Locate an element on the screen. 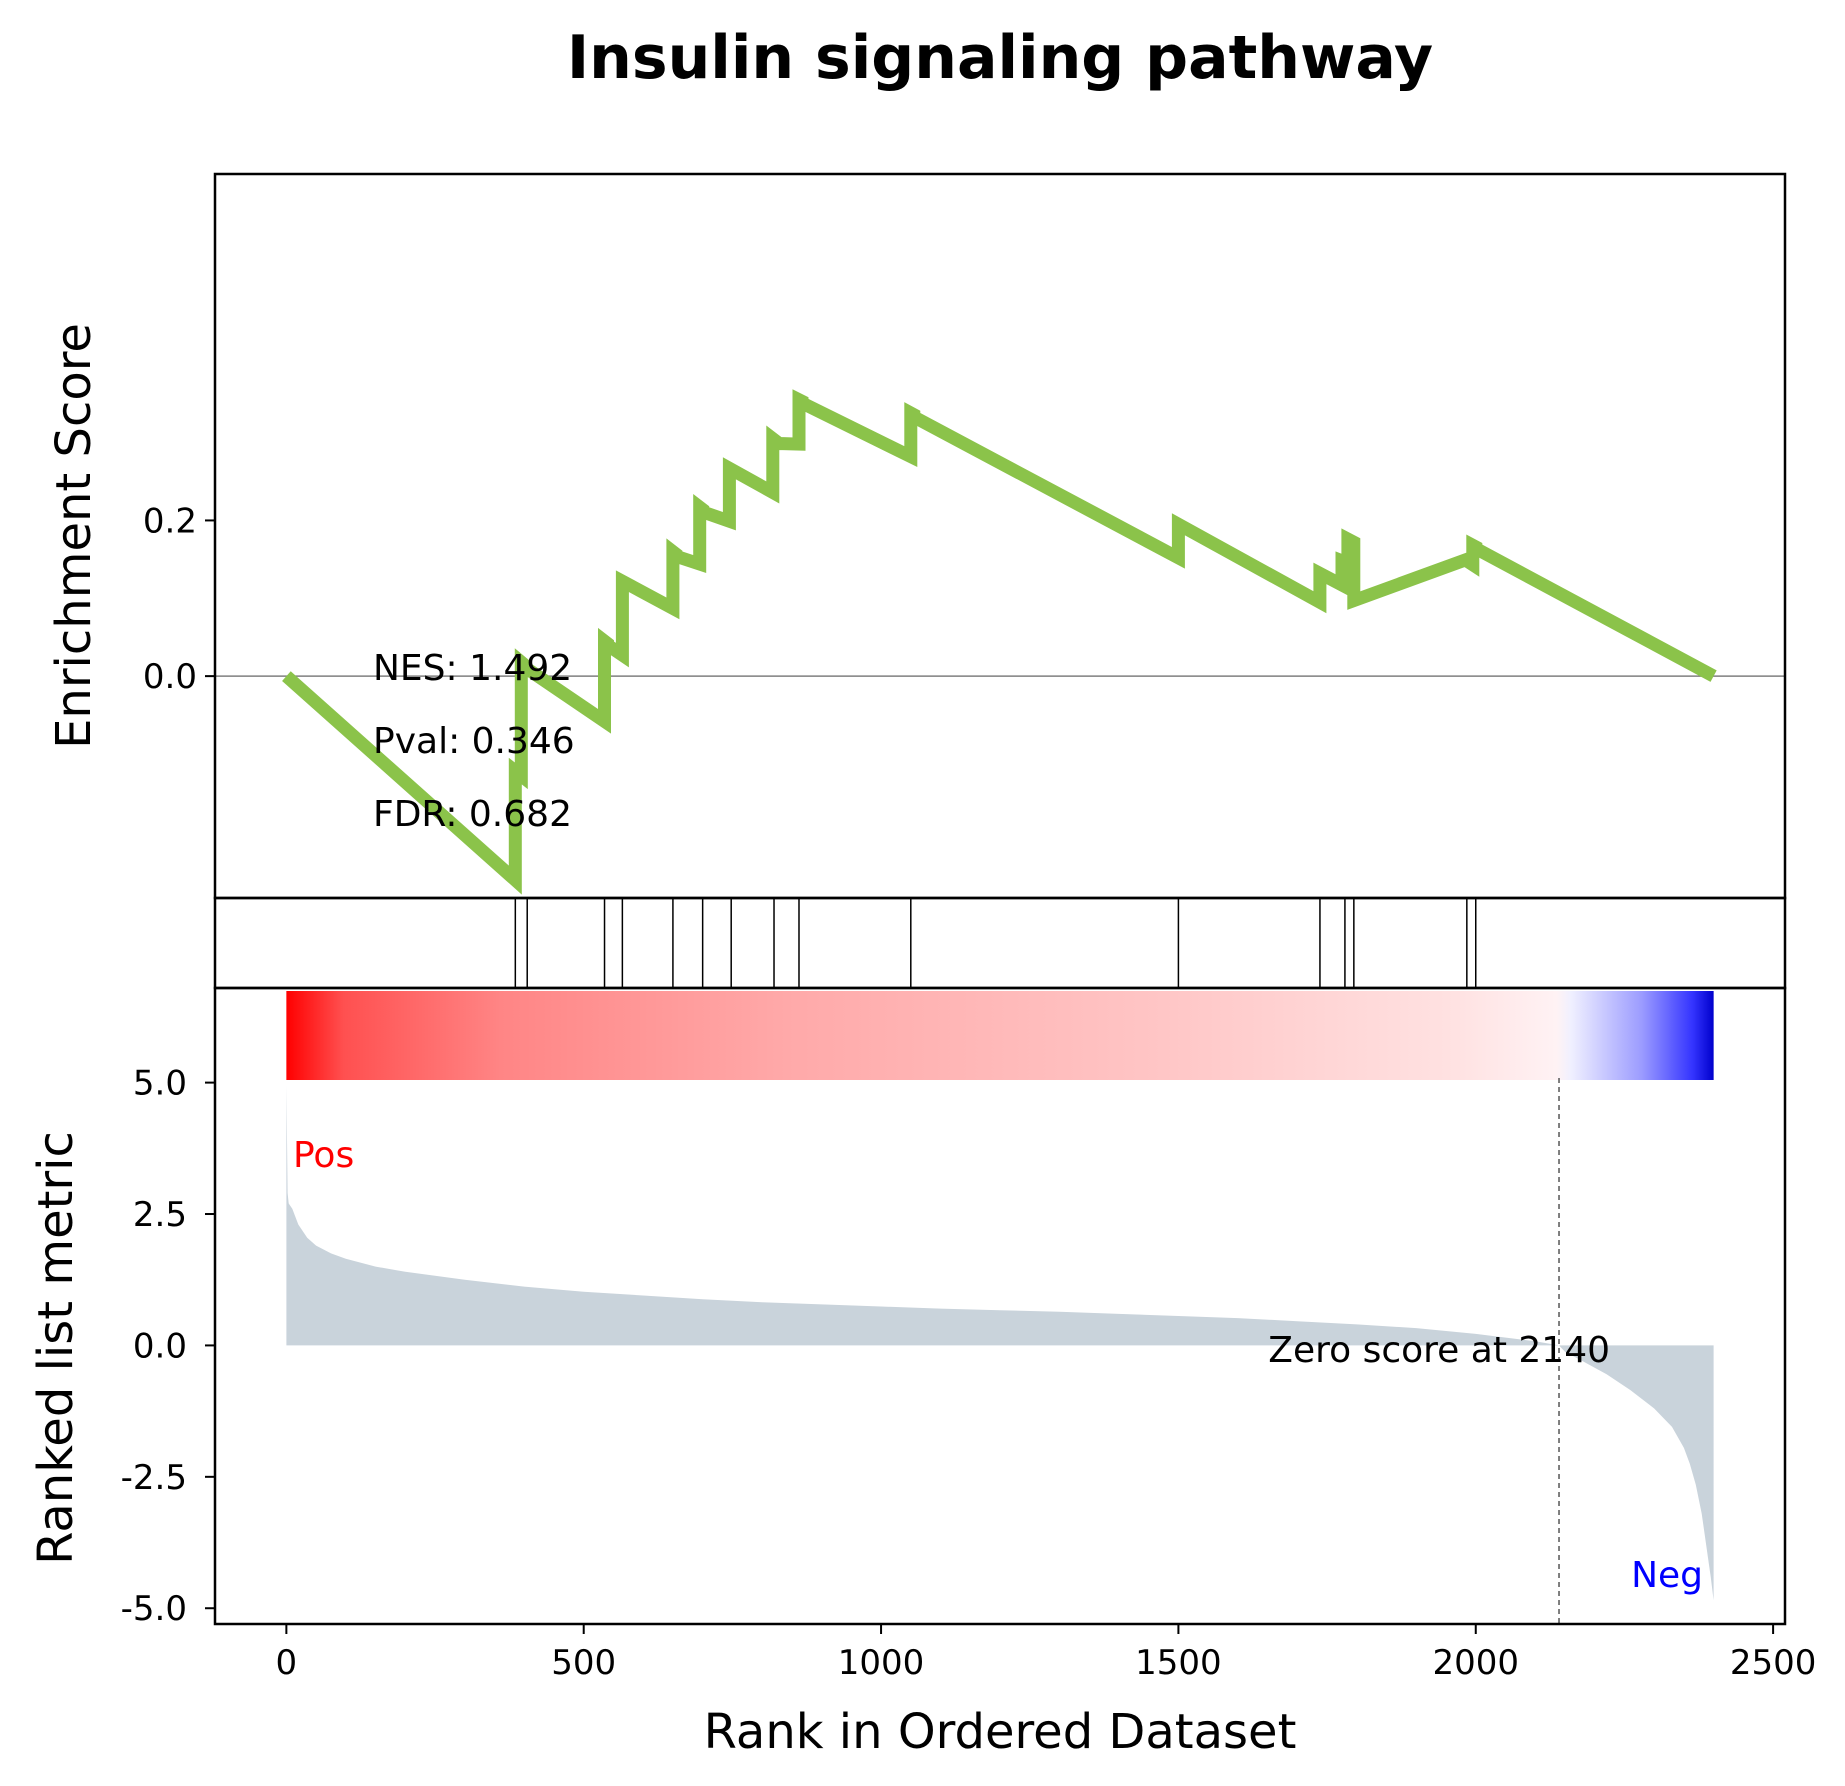 Image resolution: width=1845 pixels, height=1786 pixels. rank-heatmap-bar is located at coordinates (1000, 1035).